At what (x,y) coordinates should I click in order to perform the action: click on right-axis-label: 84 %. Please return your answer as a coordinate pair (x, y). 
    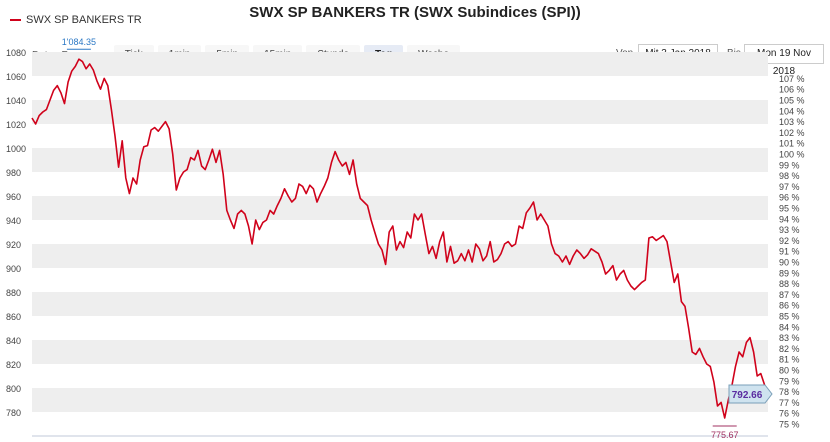
    Looking at the image, I should click on (789, 327).